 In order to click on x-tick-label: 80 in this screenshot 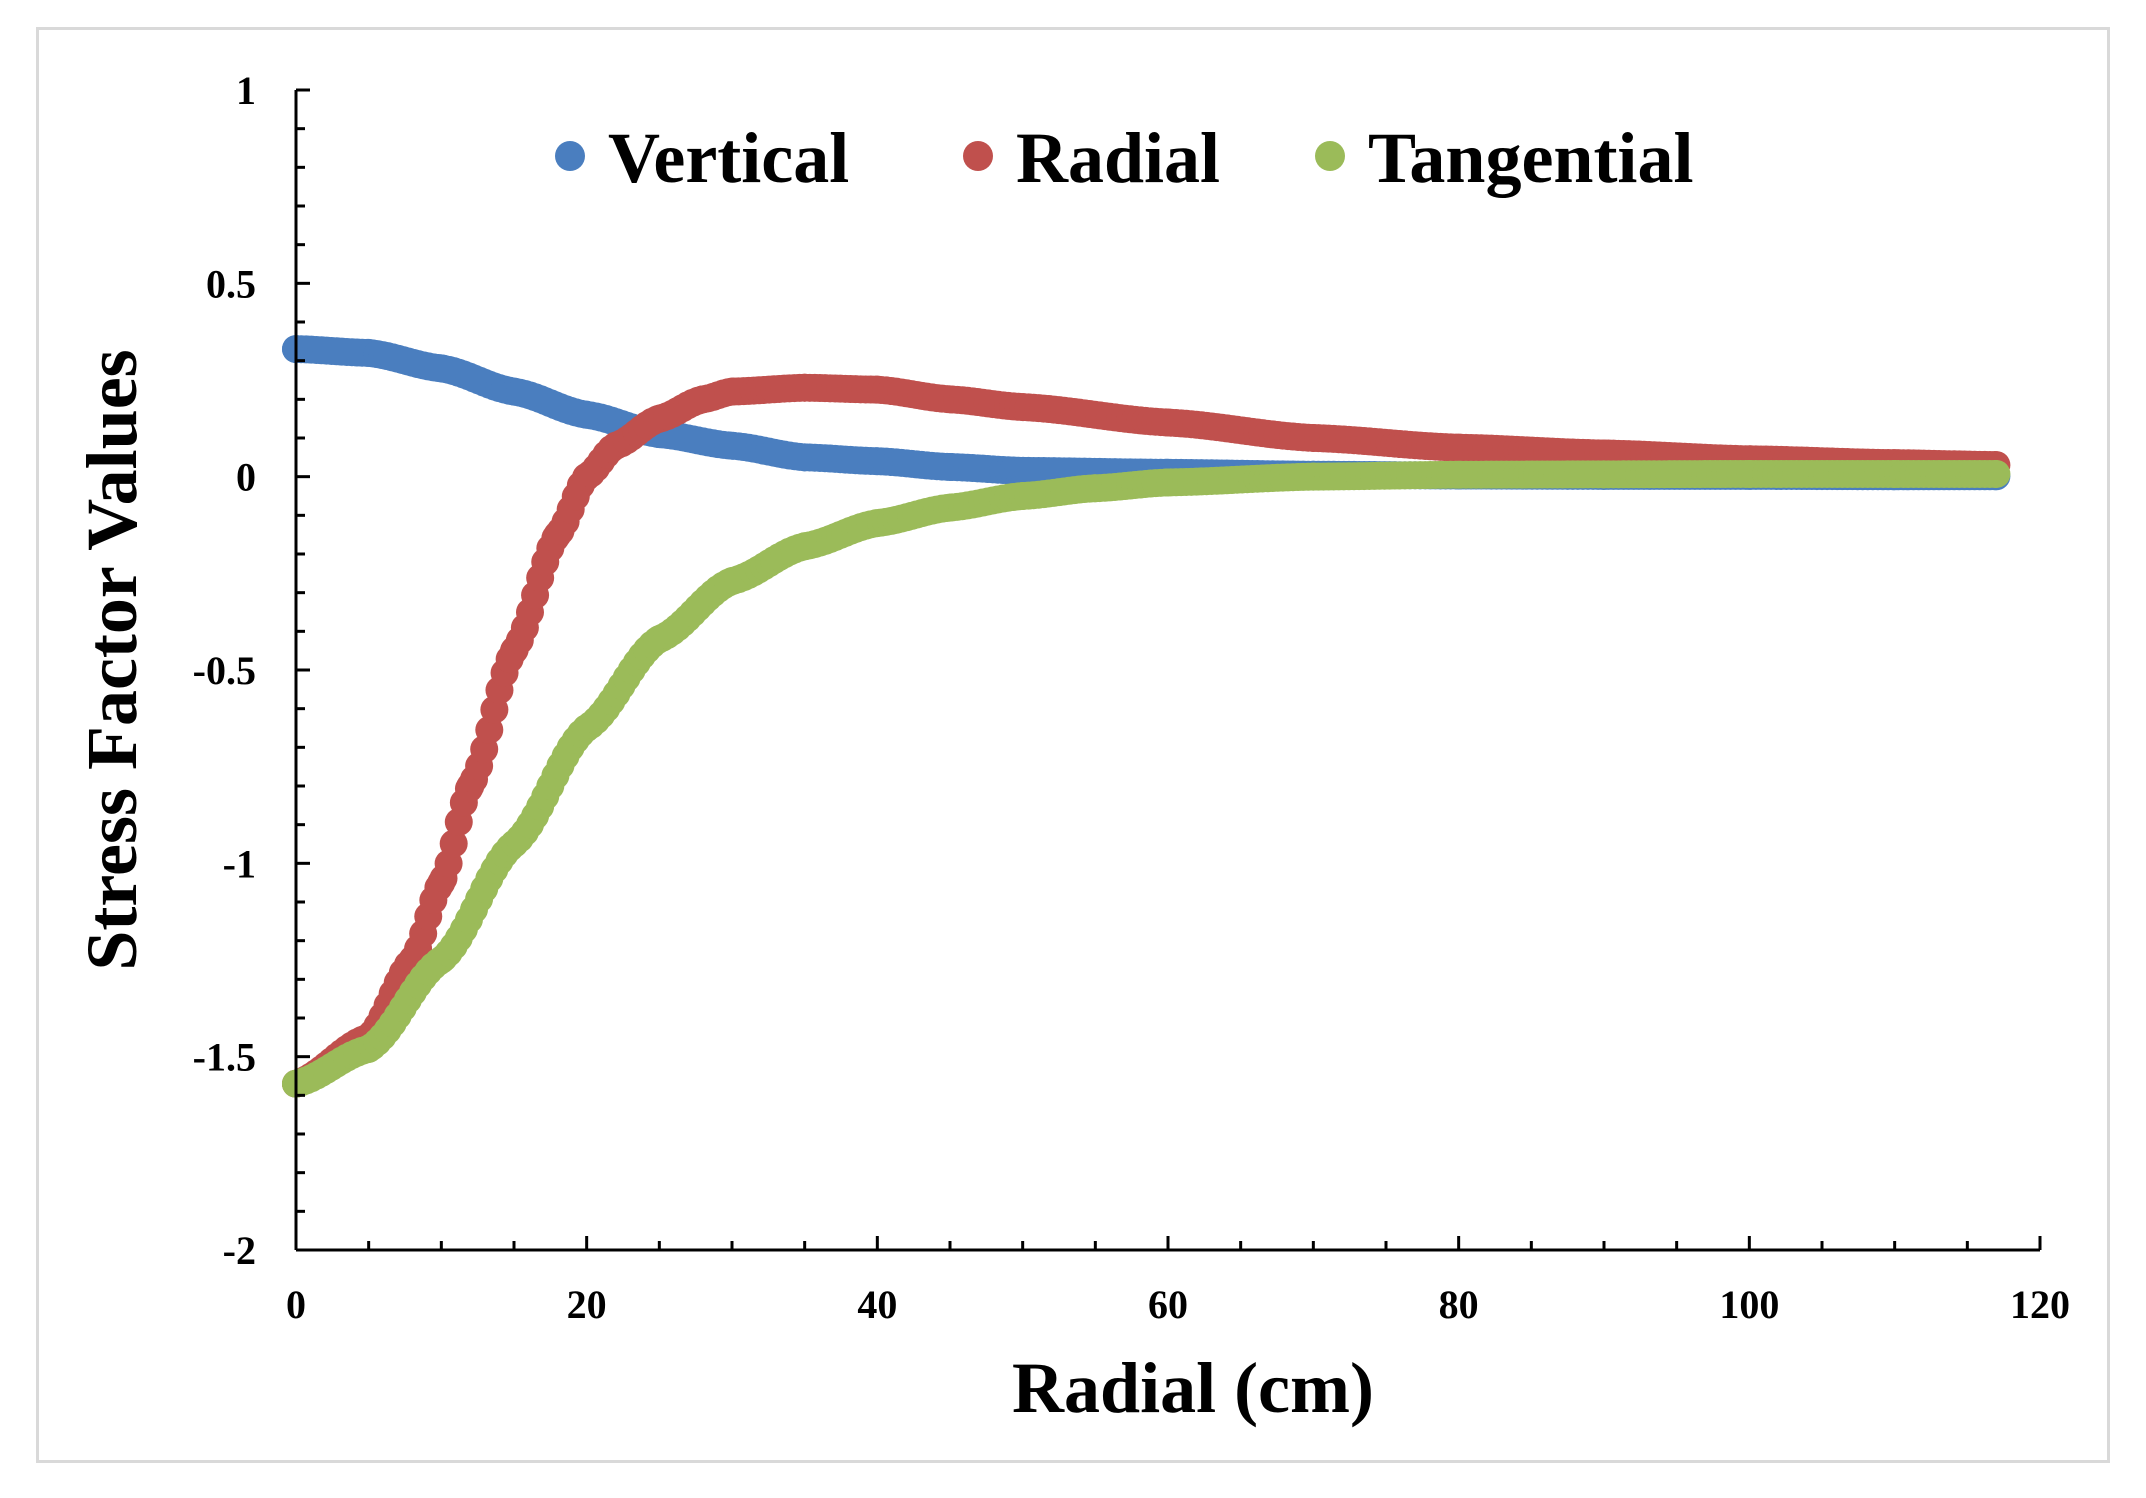, I will do `click(1459, 1304)`.